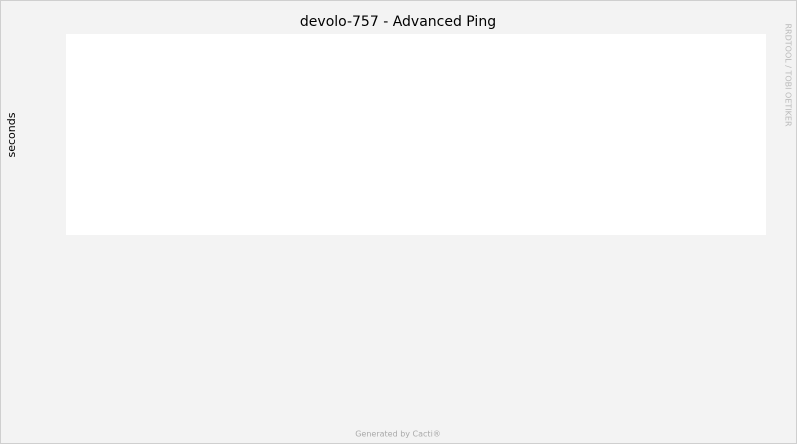  What do you see at coordinates (398, 434) in the screenshot?
I see `footer: Generated by Cacti®` at bounding box center [398, 434].